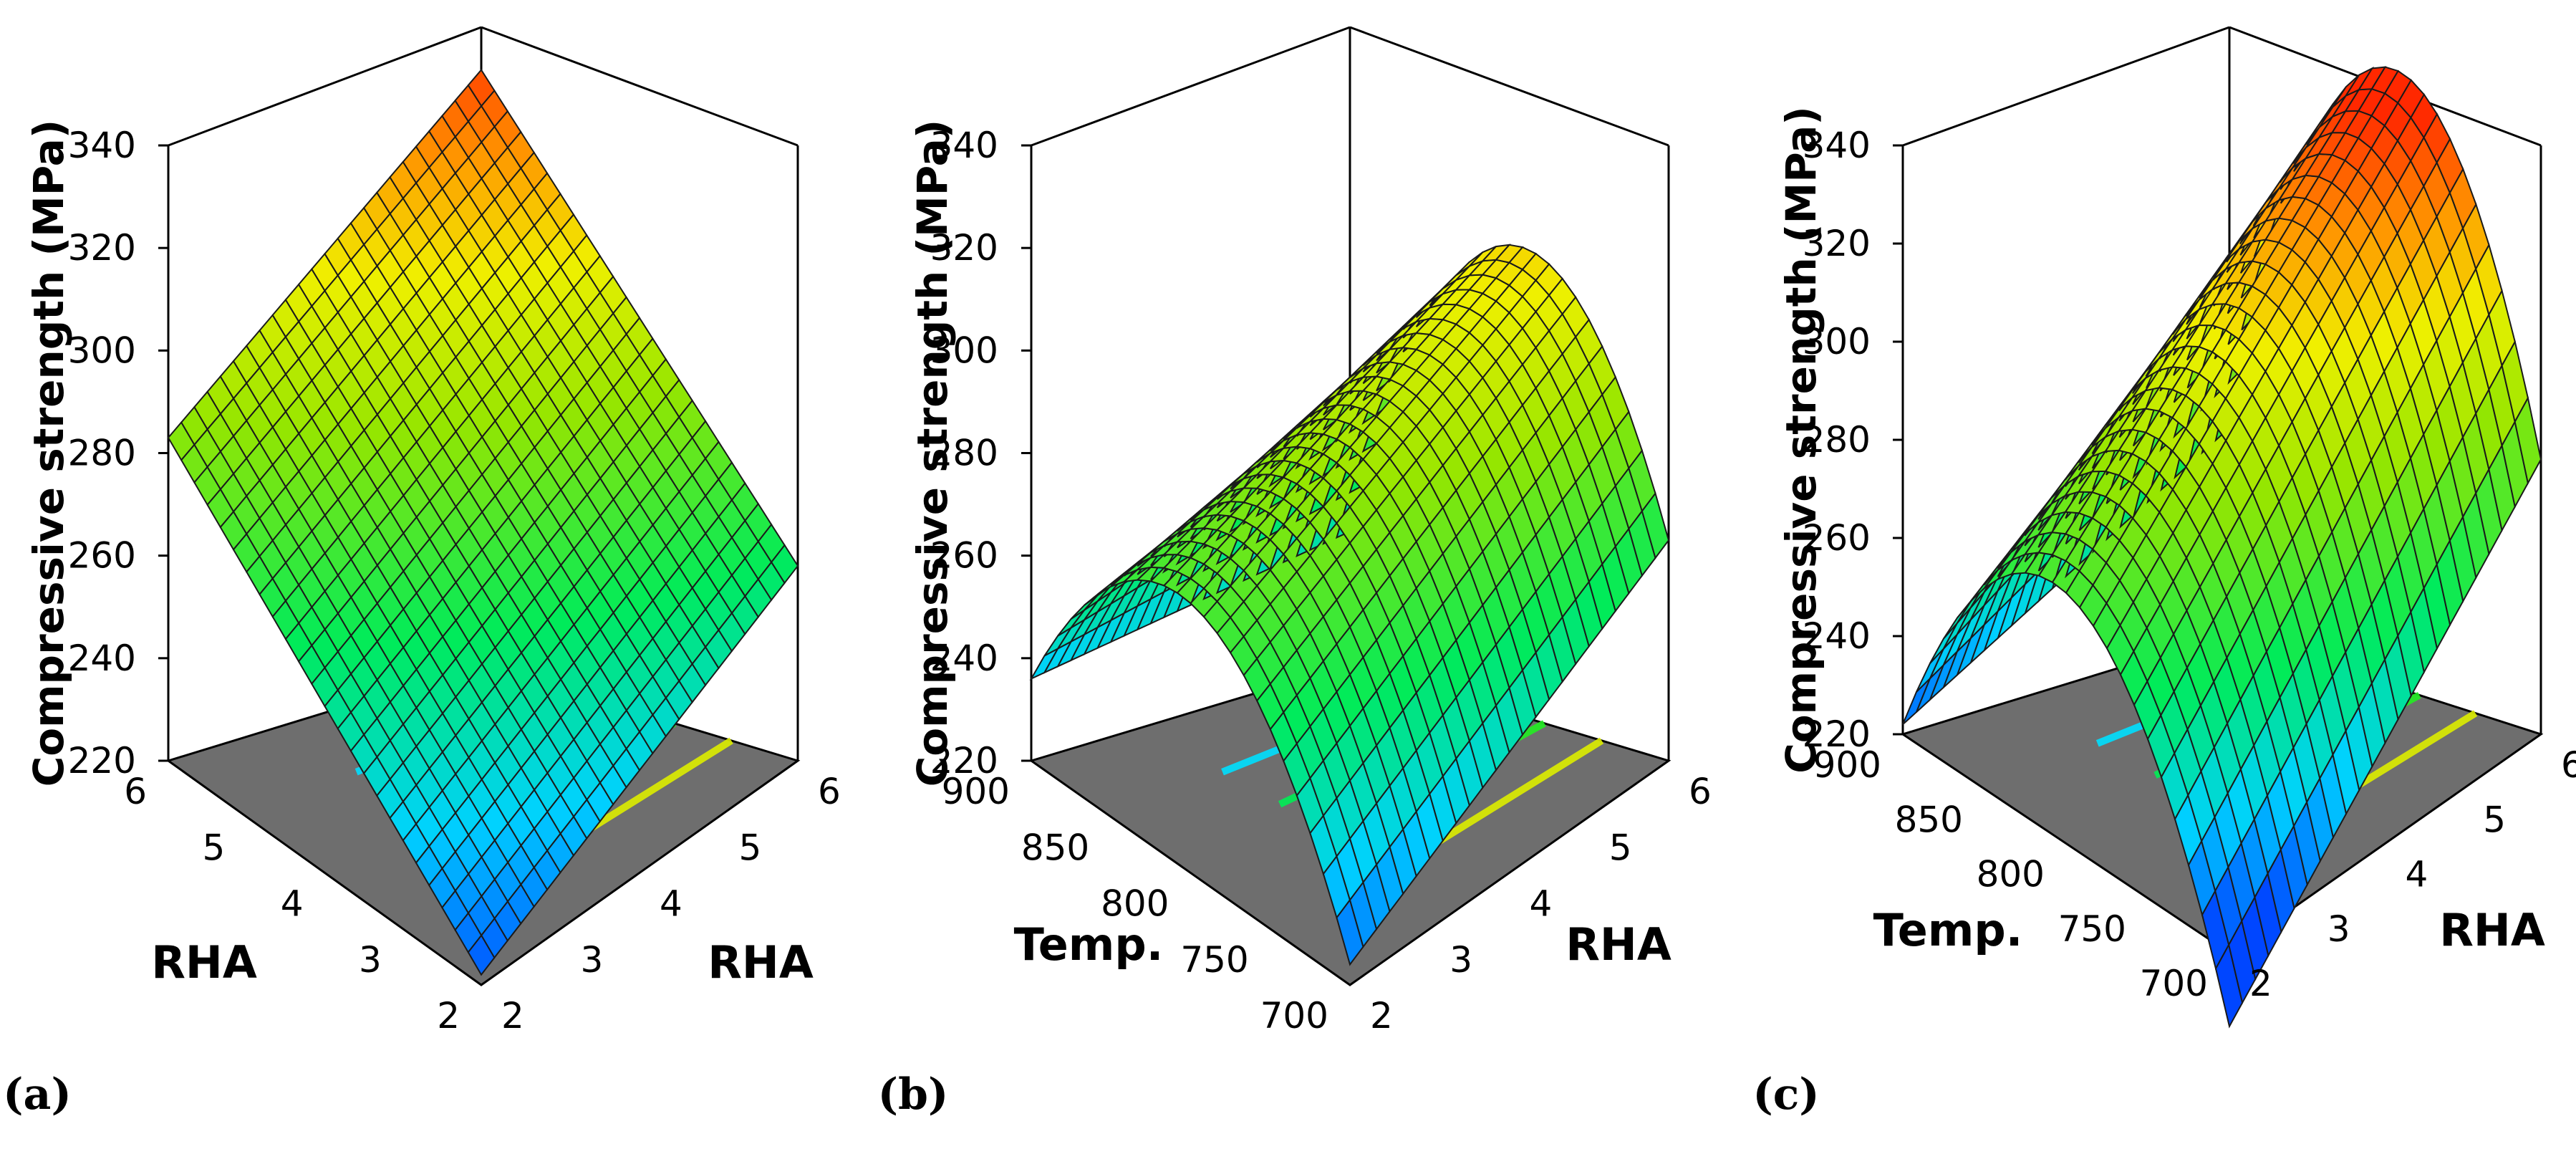 The height and width of the screenshot is (1149, 2576). Describe the element at coordinates (135, 791) in the screenshot. I see `x-tick-label: 6` at that location.